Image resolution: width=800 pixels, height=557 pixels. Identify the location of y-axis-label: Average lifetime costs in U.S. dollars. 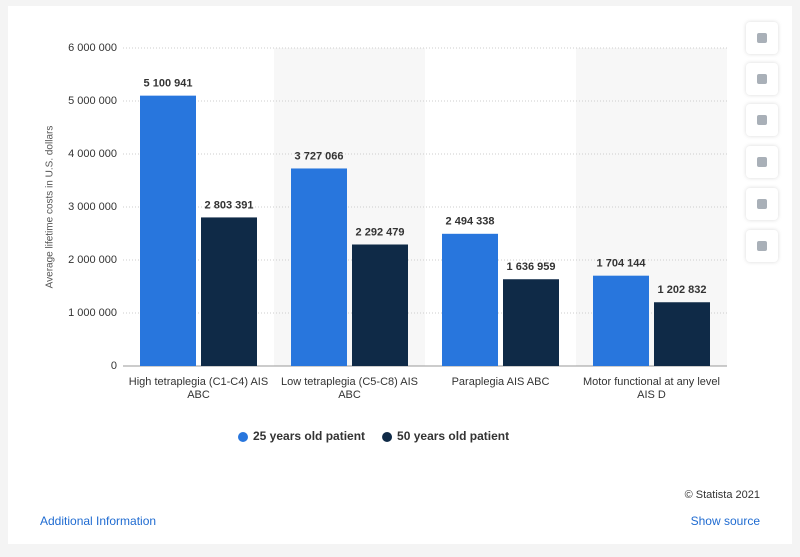
(50, 207).